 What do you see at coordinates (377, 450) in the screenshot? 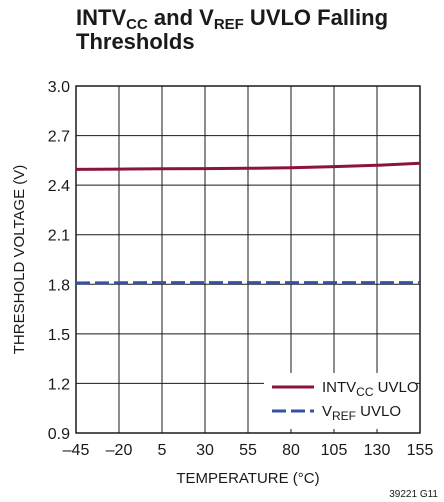
I see `x-tick-label: 130` at bounding box center [377, 450].